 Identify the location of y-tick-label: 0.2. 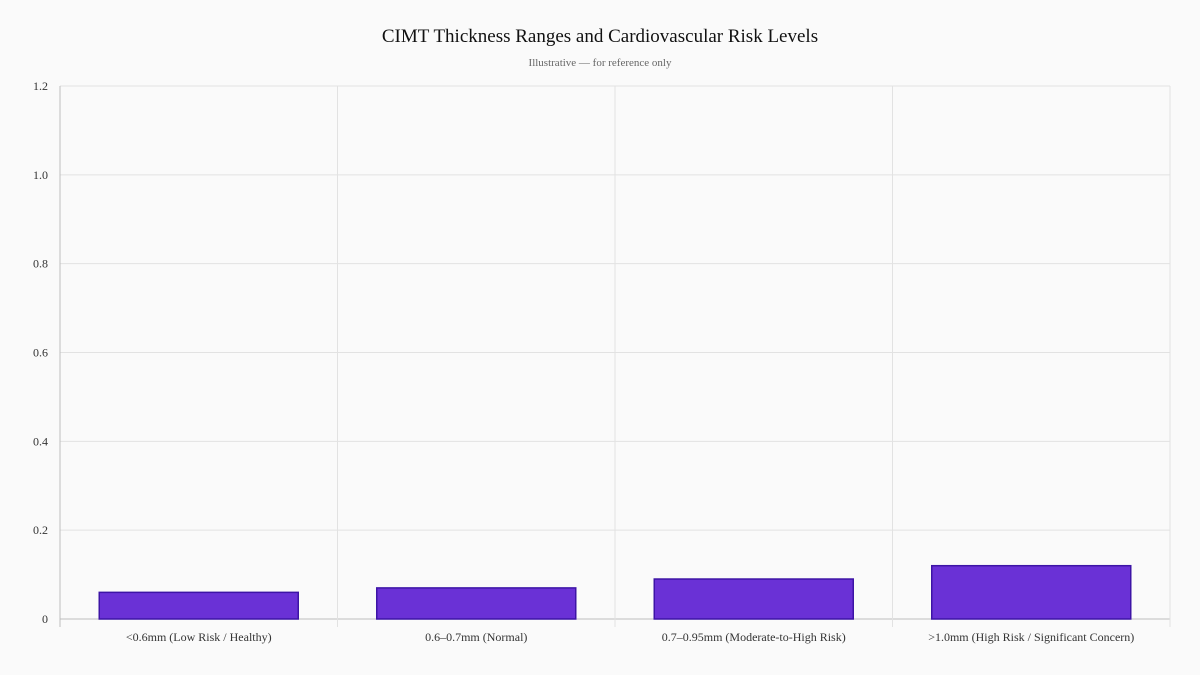
(40, 530).